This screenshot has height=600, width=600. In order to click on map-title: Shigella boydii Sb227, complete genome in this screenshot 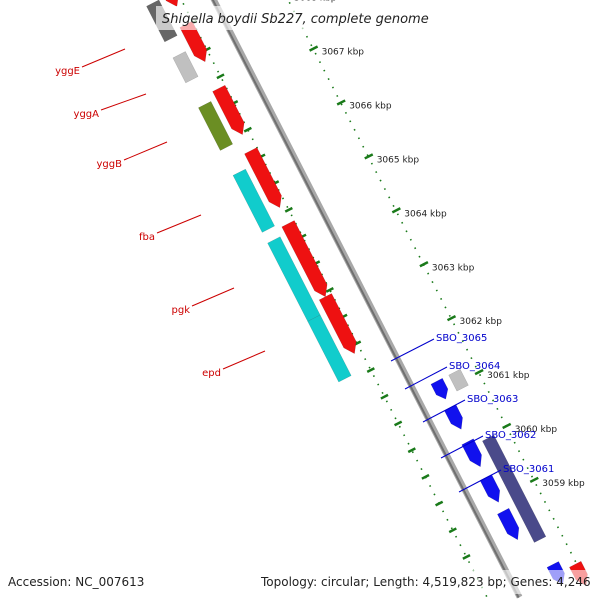, I will do `click(295, 19)`.